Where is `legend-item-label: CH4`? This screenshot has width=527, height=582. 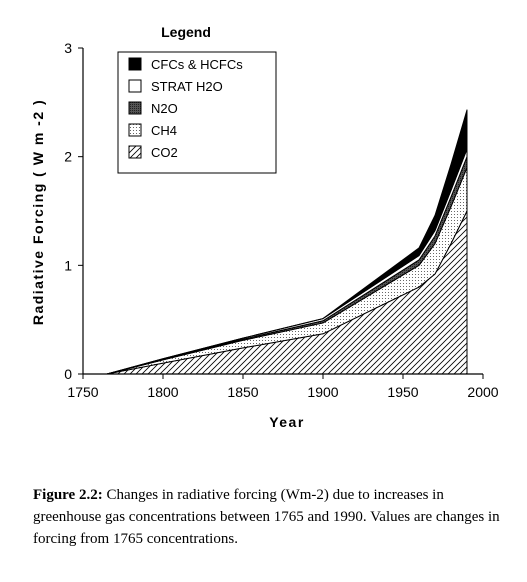
legend-item-label: CH4 is located at coordinates (164, 130).